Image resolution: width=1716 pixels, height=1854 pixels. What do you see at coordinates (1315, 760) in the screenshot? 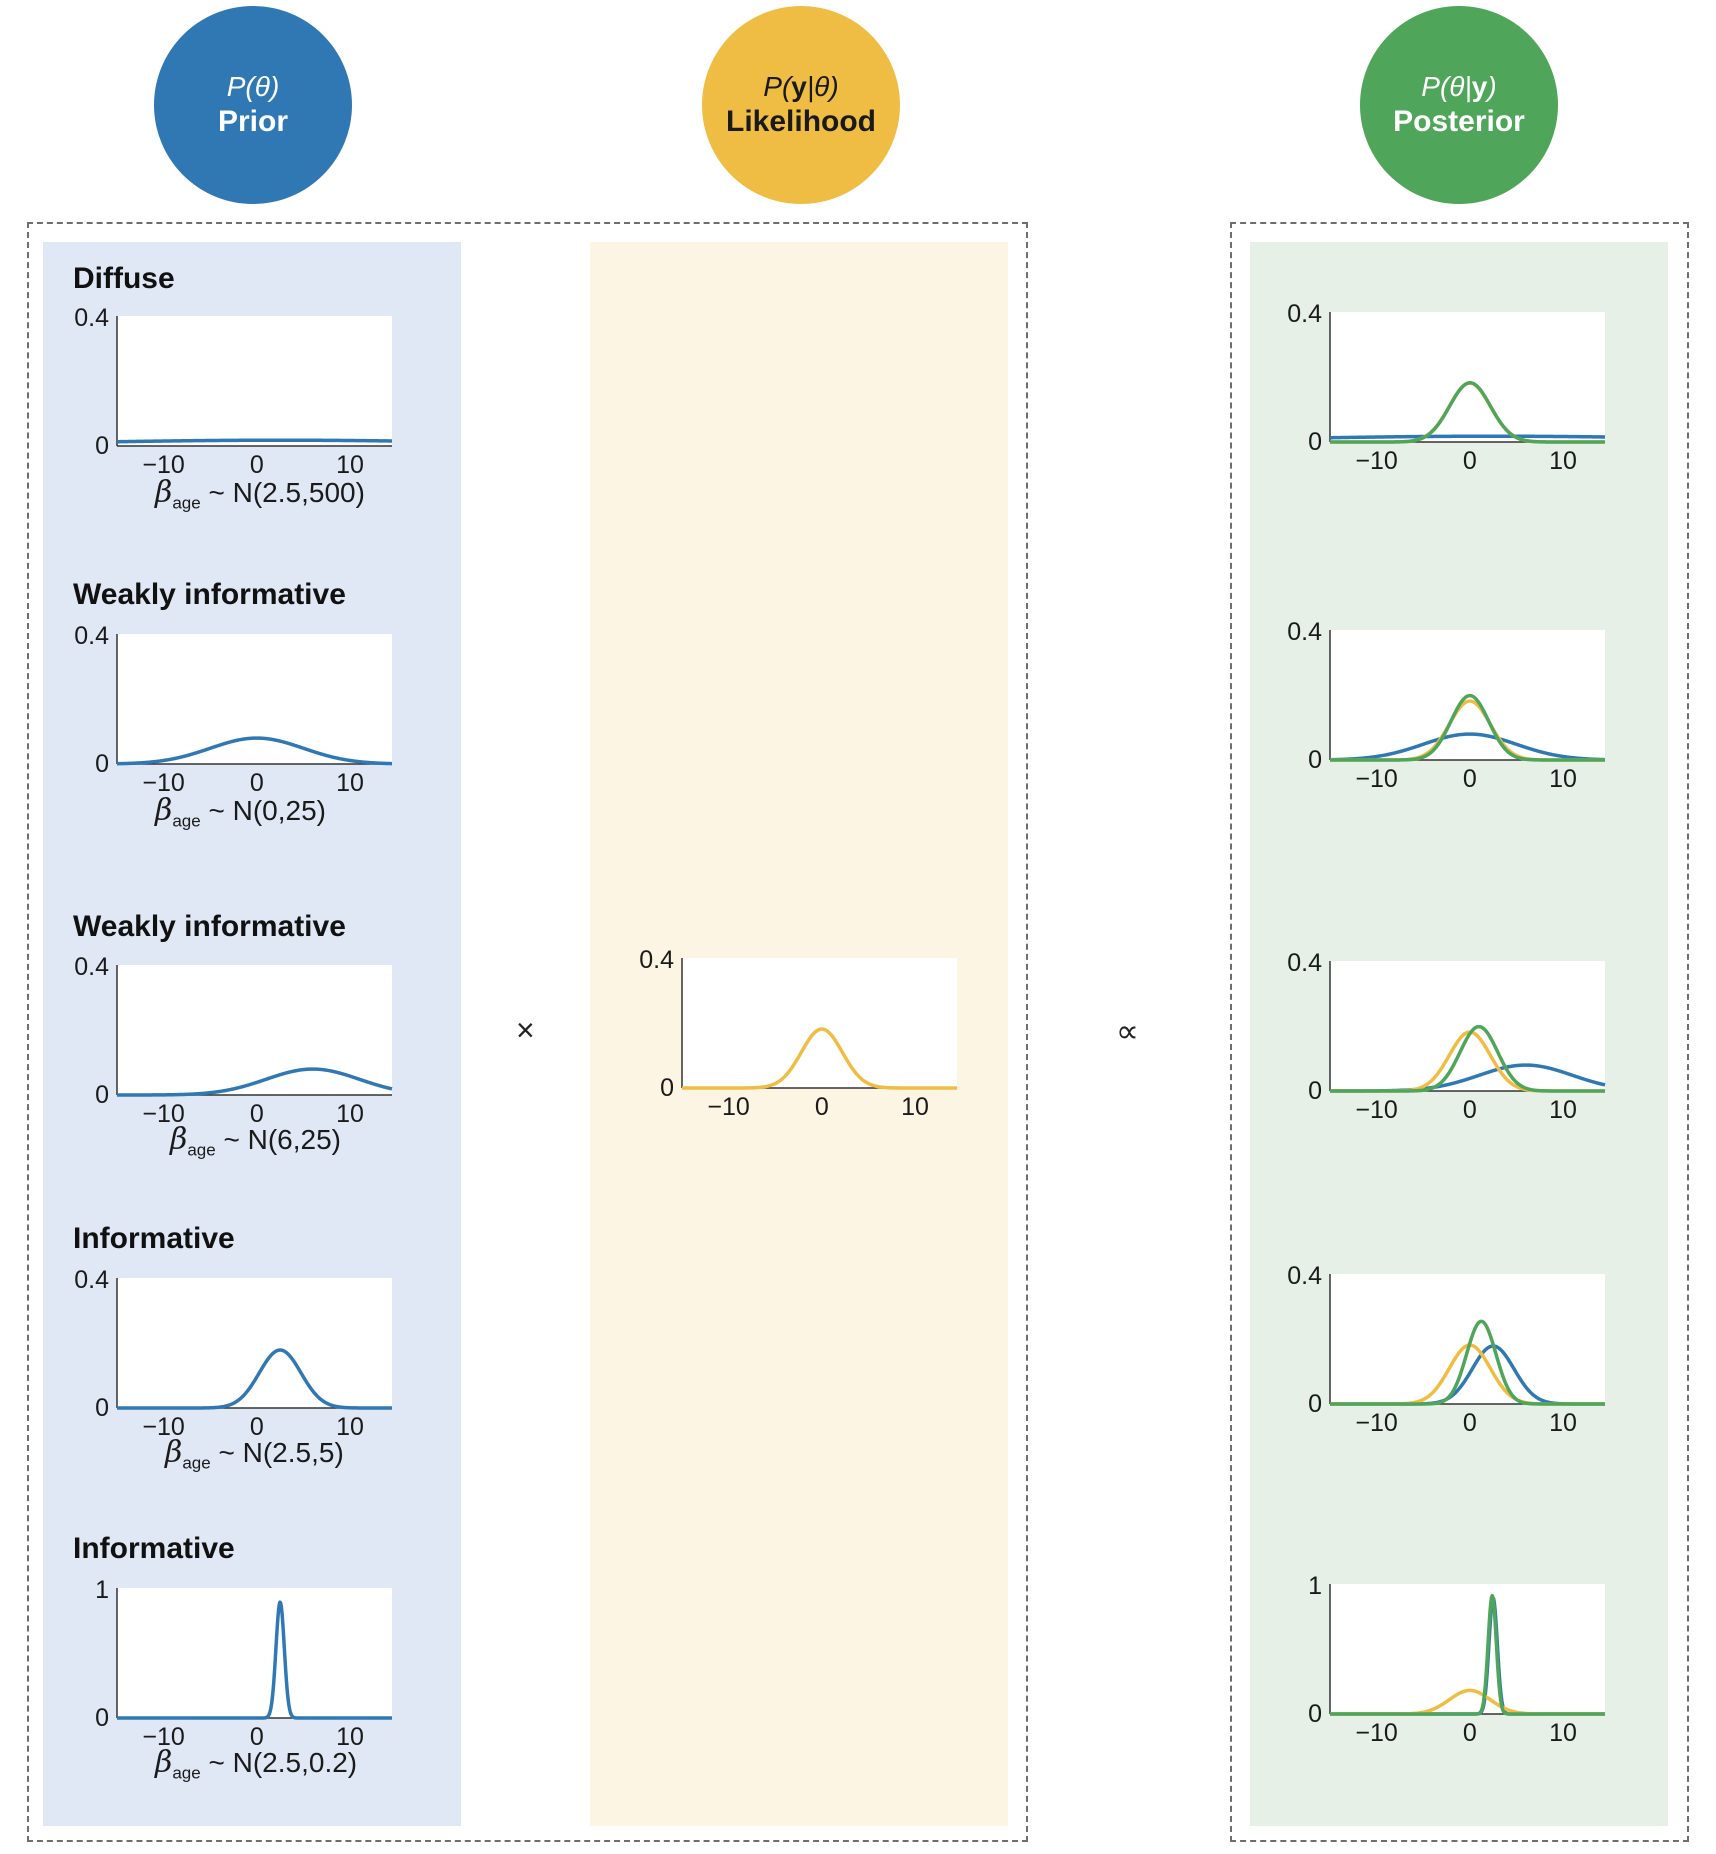
I see `posterior-chart-1-ytick-zero: 0` at bounding box center [1315, 760].